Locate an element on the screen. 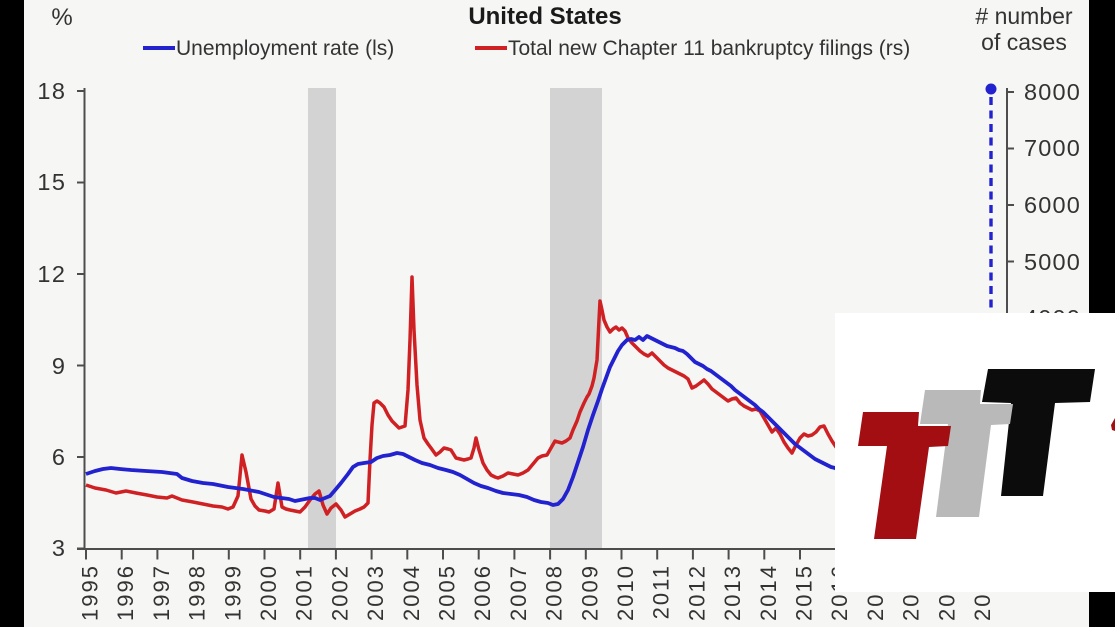  svg-text: 2000 is located at coordinates (268, 592).